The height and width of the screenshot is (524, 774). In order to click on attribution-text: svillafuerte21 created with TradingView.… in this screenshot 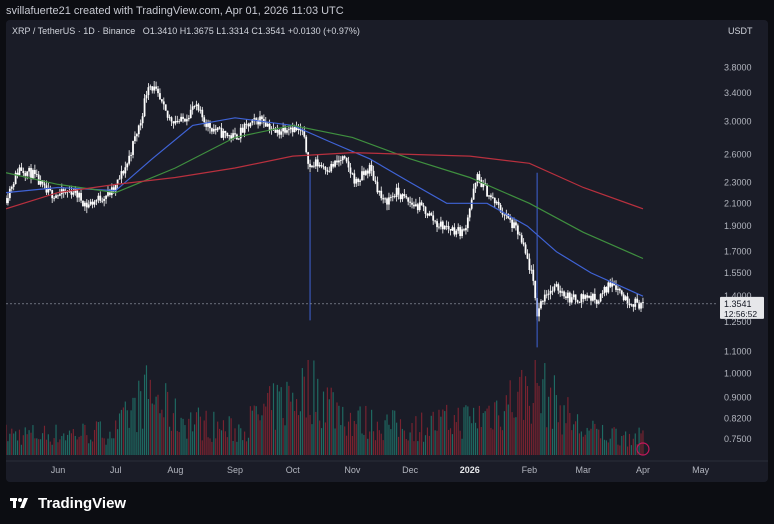, I will do `click(175, 11)`.